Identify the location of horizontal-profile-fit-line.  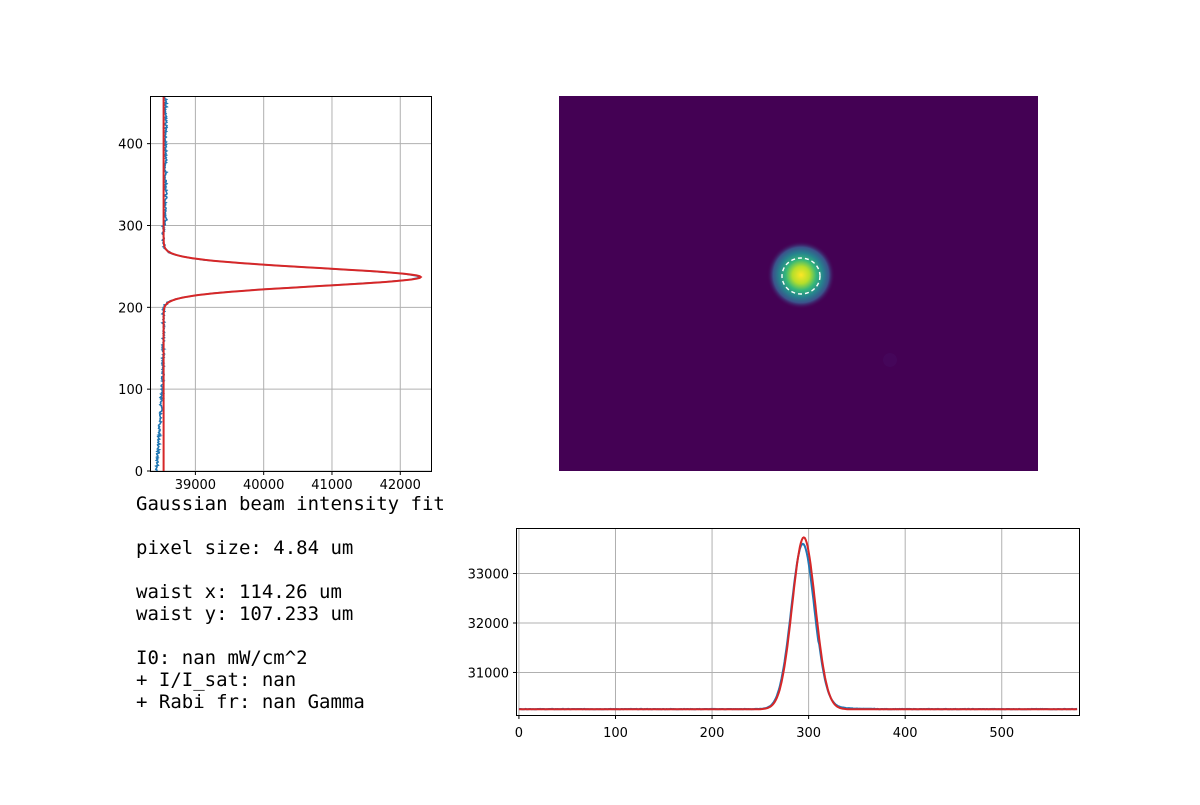
(798, 623).